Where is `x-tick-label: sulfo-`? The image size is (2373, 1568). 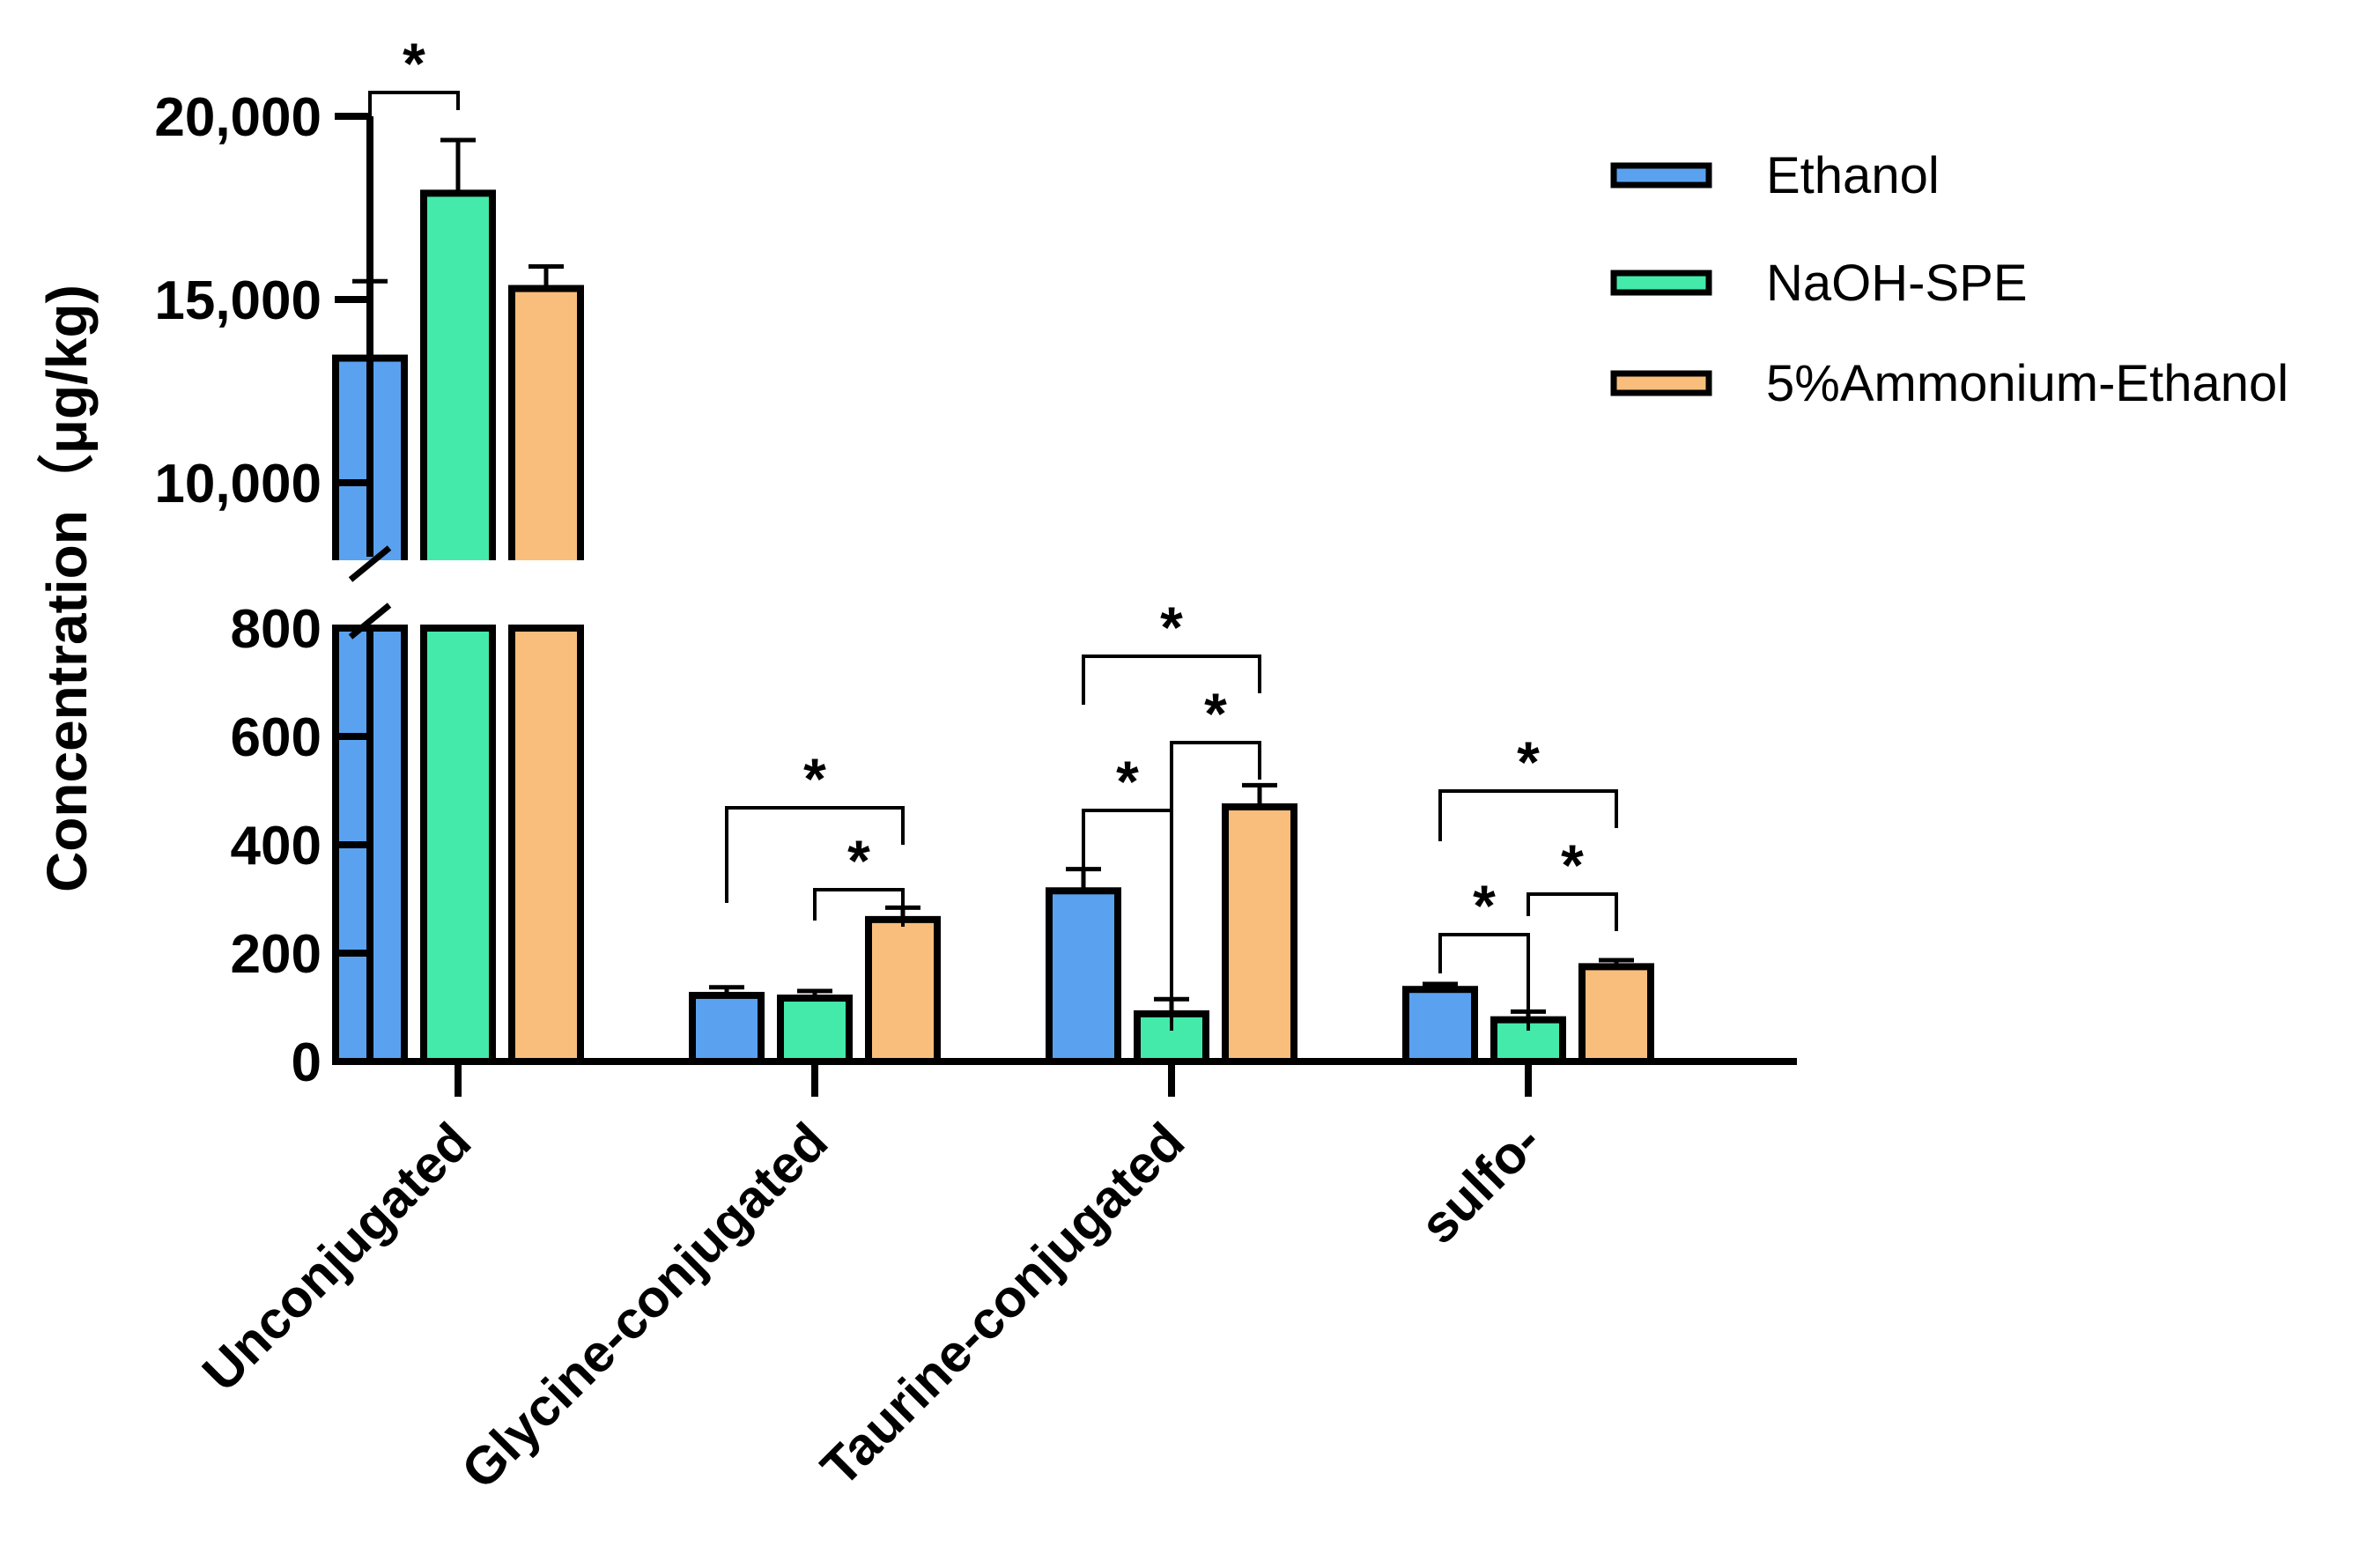 x-tick-label: sulfo- is located at coordinates (1480, 1183).